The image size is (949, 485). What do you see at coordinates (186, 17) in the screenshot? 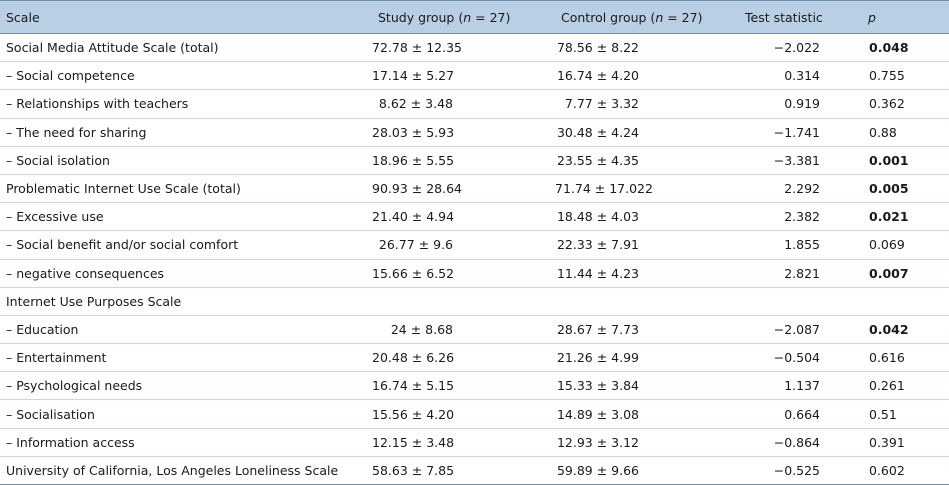
I see `header-scale: Scale` at bounding box center [186, 17].